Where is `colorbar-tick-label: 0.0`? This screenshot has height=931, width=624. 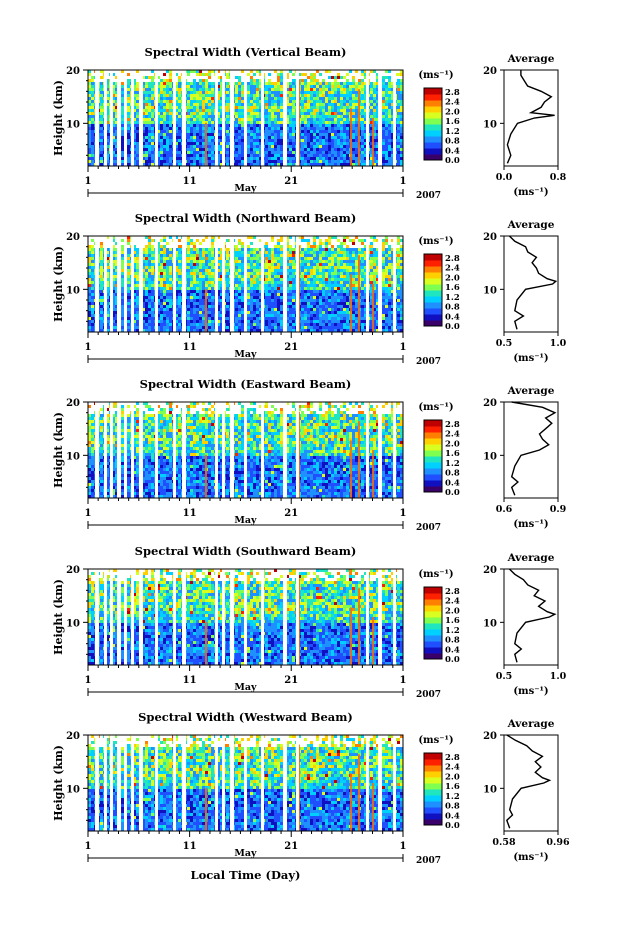
colorbar-tick-label: 0.0 is located at coordinates (452, 161).